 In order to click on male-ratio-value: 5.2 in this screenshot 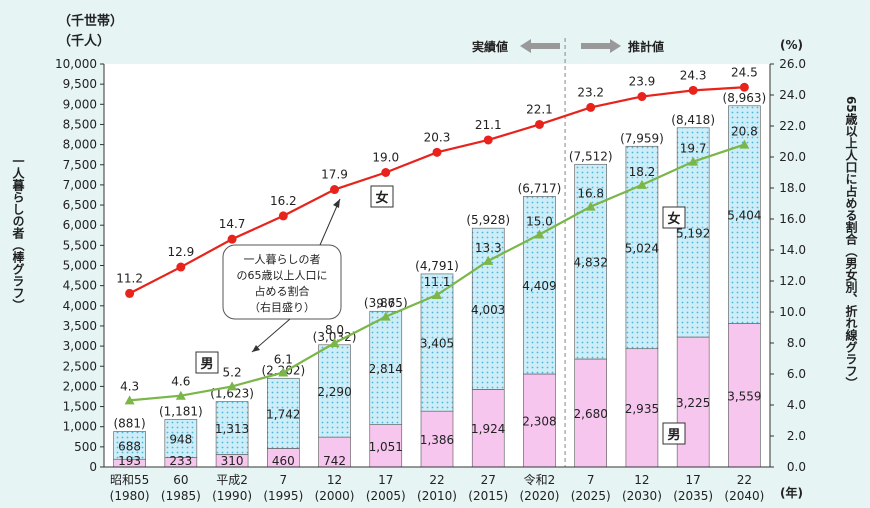, I will do `click(232, 372)`.